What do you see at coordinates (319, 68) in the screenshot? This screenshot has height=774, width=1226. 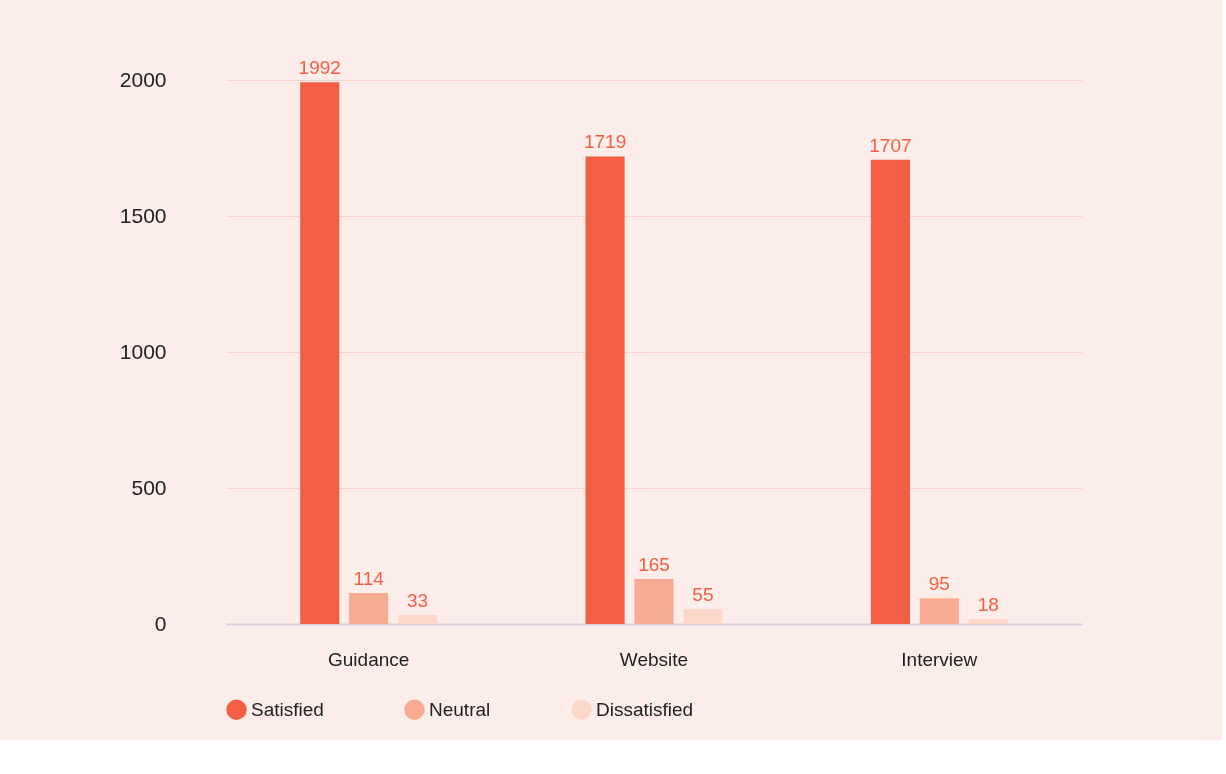 I see `data-label: 1992` at bounding box center [319, 68].